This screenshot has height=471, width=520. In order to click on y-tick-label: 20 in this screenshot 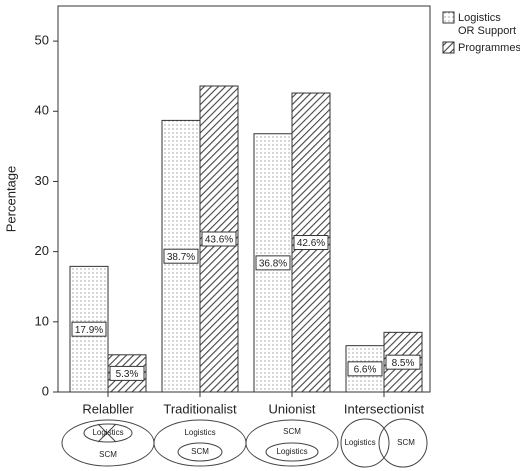, I will do `click(42, 250)`.